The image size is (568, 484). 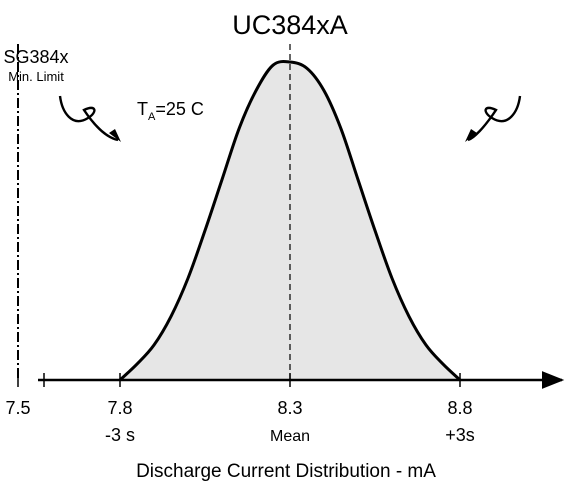 What do you see at coordinates (290, 436) in the screenshot?
I see `tick-sublabel: Mean` at bounding box center [290, 436].